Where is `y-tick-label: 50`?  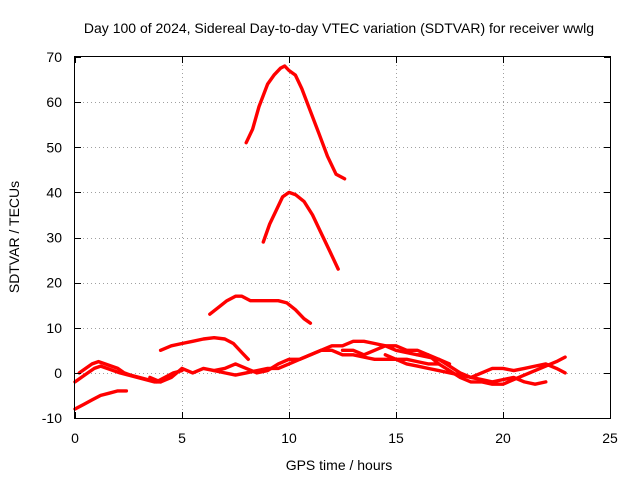 y-tick-label: 50 is located at coordinates (54, 147).